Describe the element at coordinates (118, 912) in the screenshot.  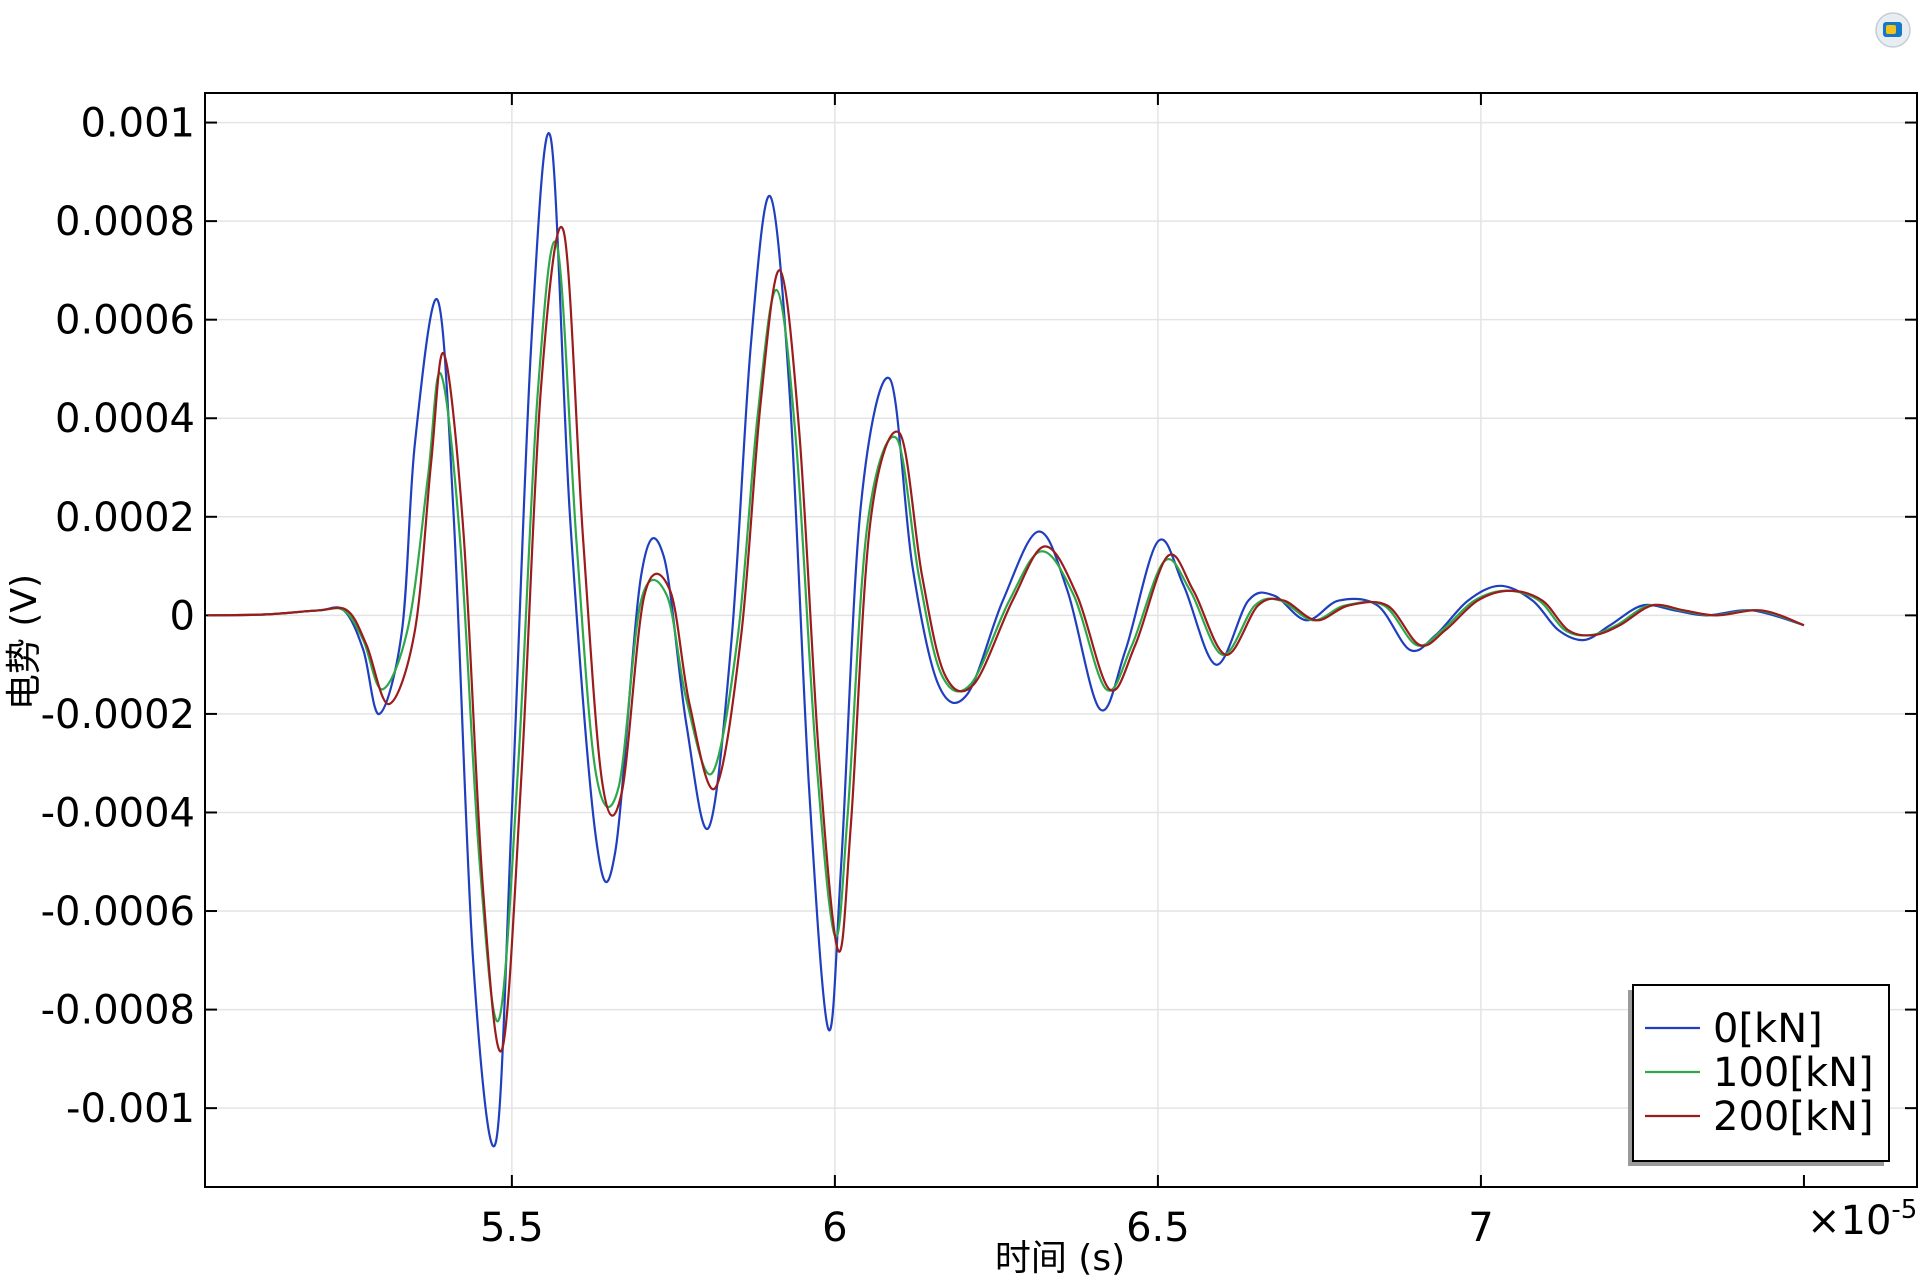
I see `y-tick-label: -0.0006` at that location.